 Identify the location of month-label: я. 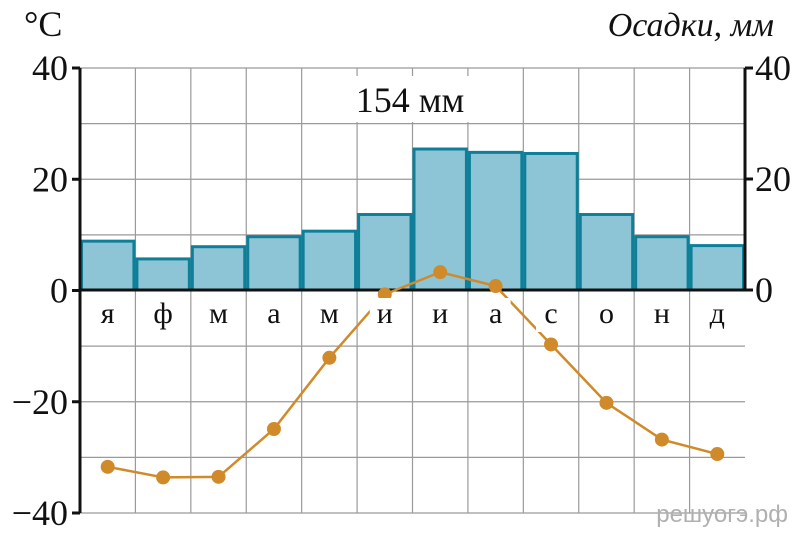
(108, 313).